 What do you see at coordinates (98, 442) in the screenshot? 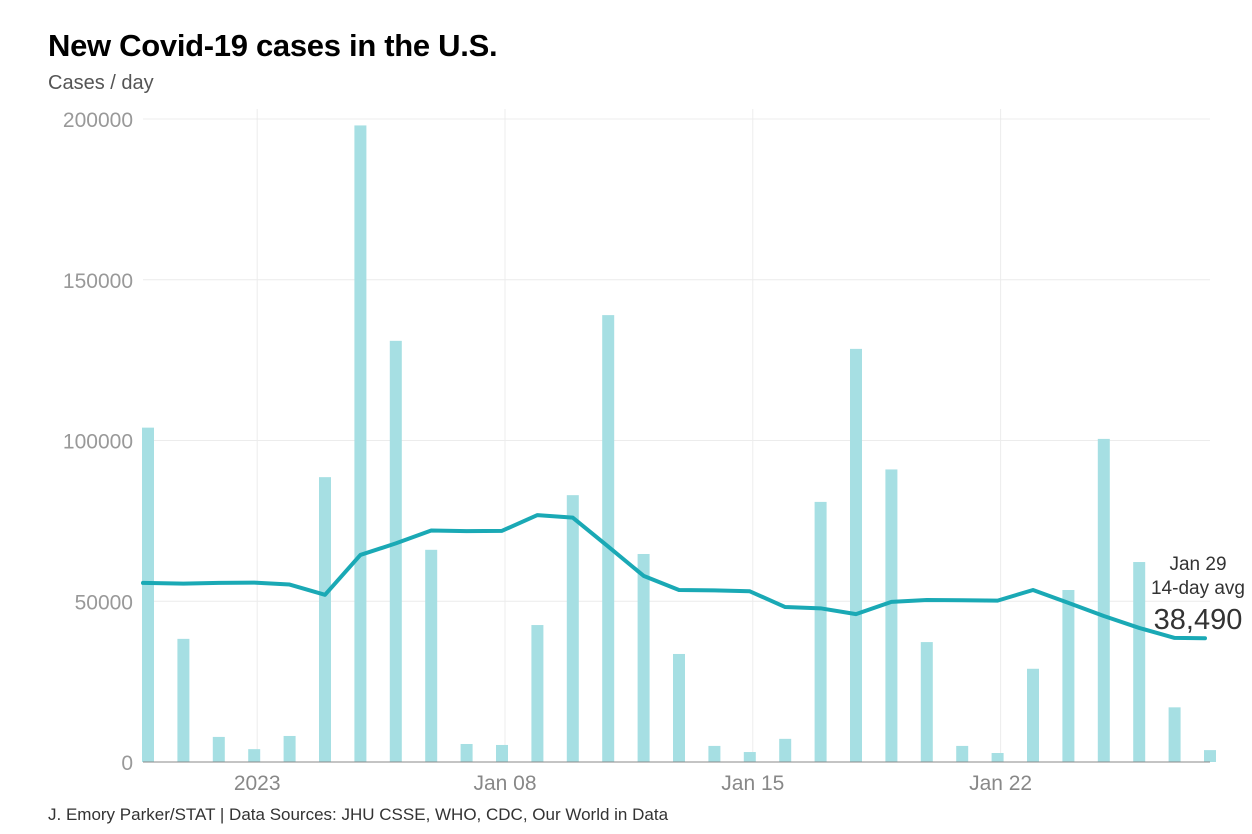
I see `y-tick-label: 100000` at bounding box center [98, 442].